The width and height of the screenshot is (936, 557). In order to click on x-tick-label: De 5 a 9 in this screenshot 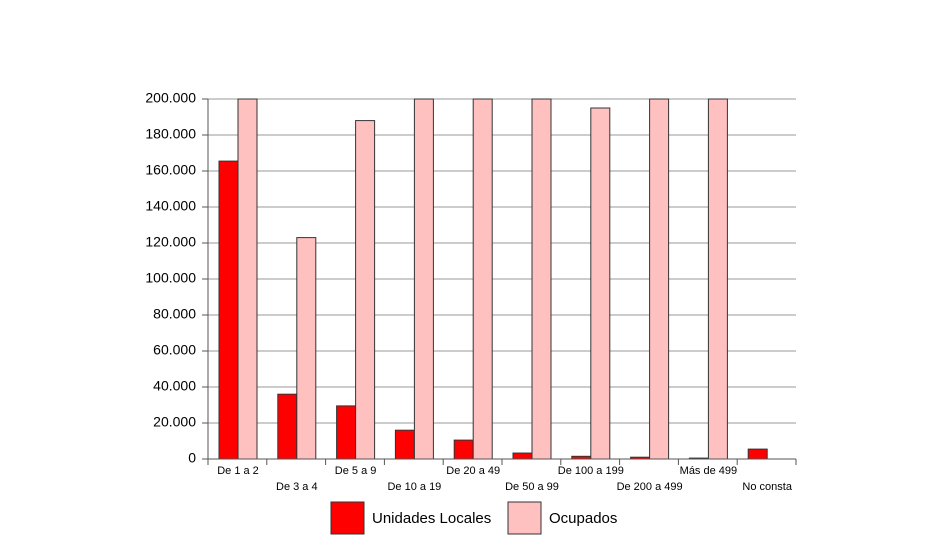, I will do `click(356, 471)`.